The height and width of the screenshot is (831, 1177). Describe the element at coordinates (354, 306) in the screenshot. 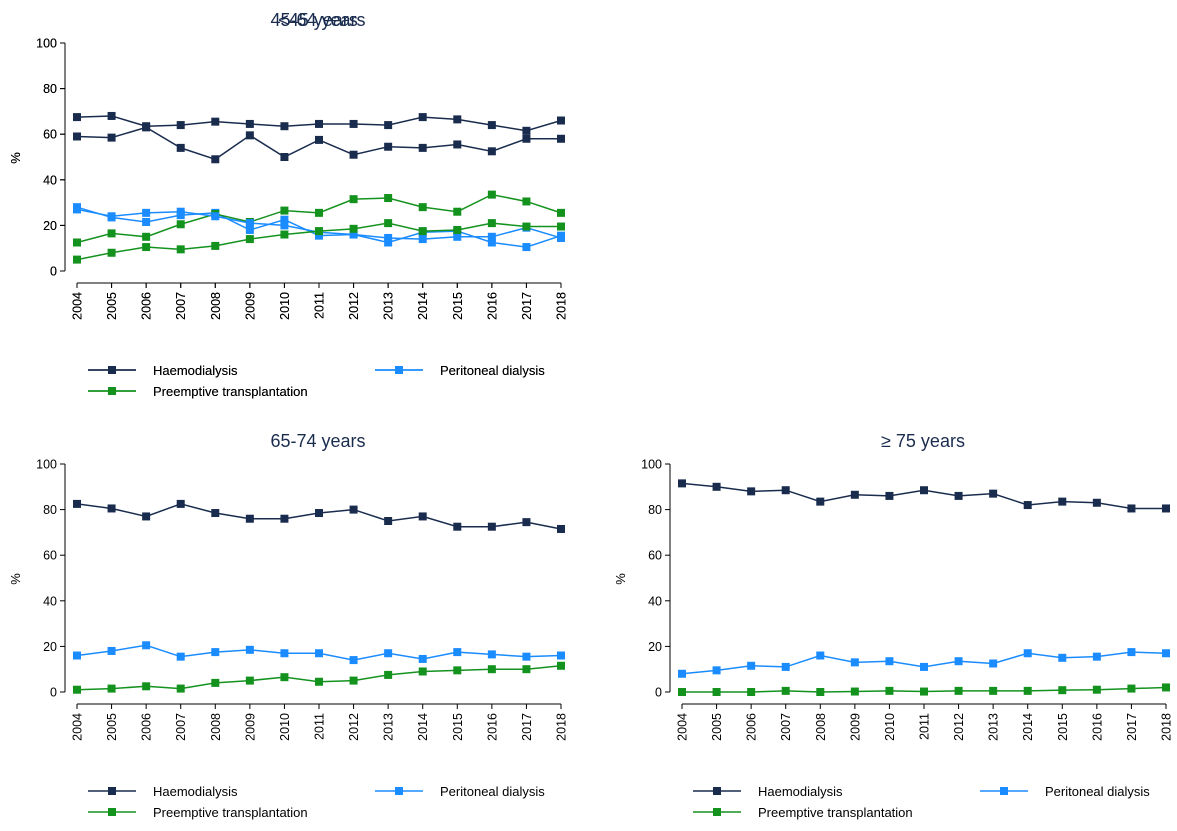

I see `x-tick-label: 2012` at that location.